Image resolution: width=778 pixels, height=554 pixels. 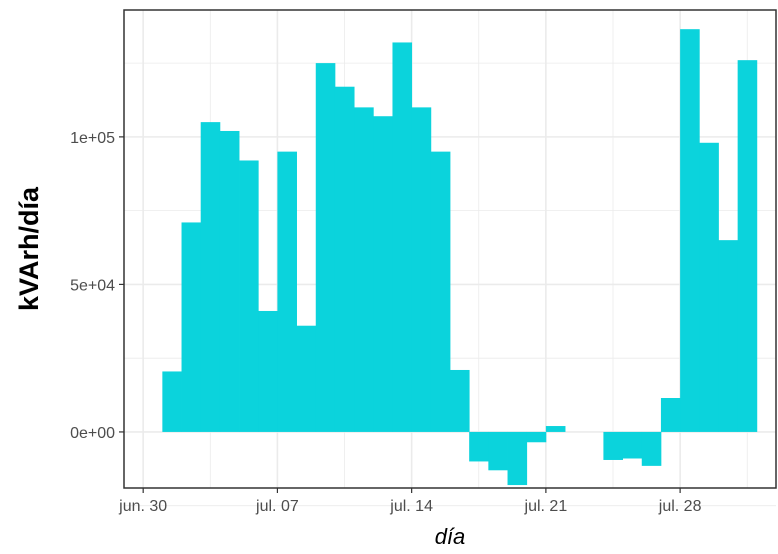 What do you see at coordinates (546, 506) in the screenshot?
I see `x-tick-label: jul. 21` at bounding box center [546, 506].